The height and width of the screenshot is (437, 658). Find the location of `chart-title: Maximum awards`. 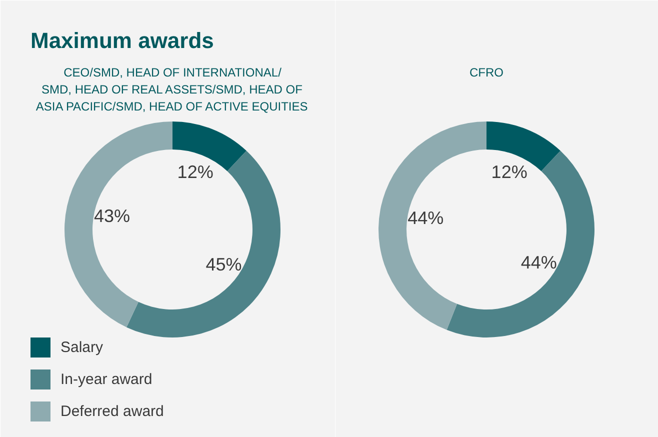

chart-title: Maximum awards is located at coordinates (122, 40).